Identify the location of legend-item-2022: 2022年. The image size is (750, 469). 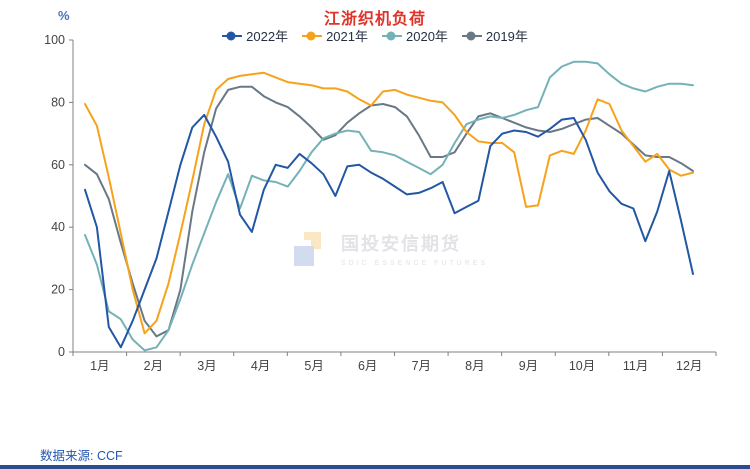
(255, 35).